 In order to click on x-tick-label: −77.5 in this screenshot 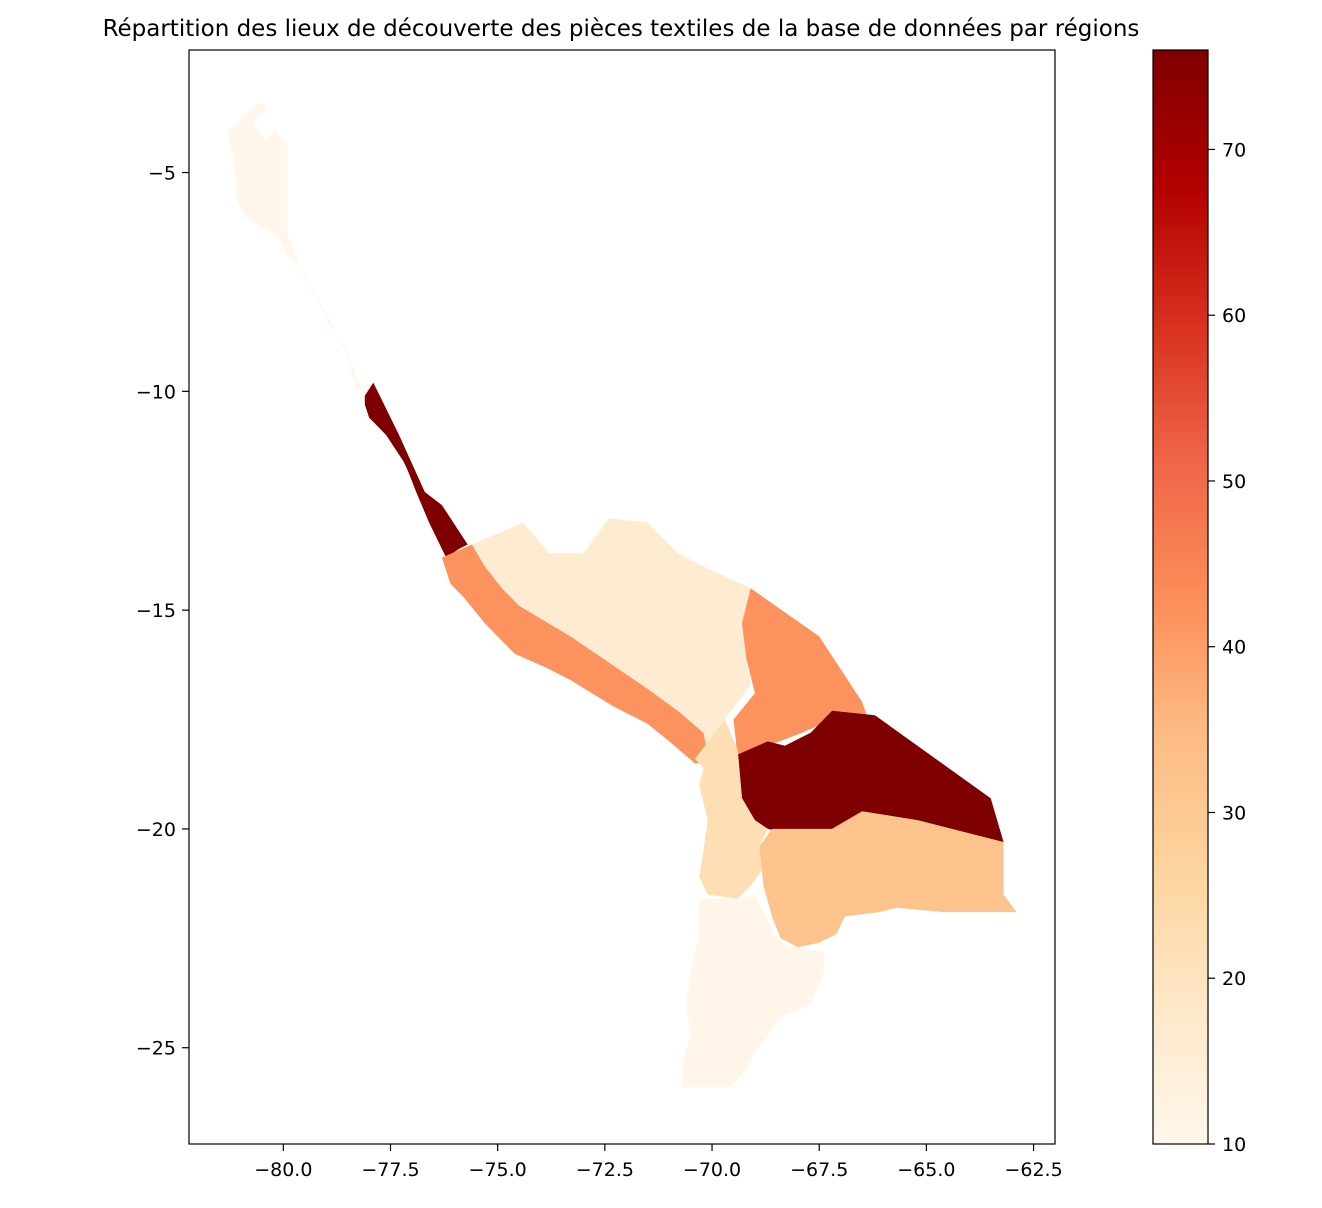, I will do `click(390, 1170)`.